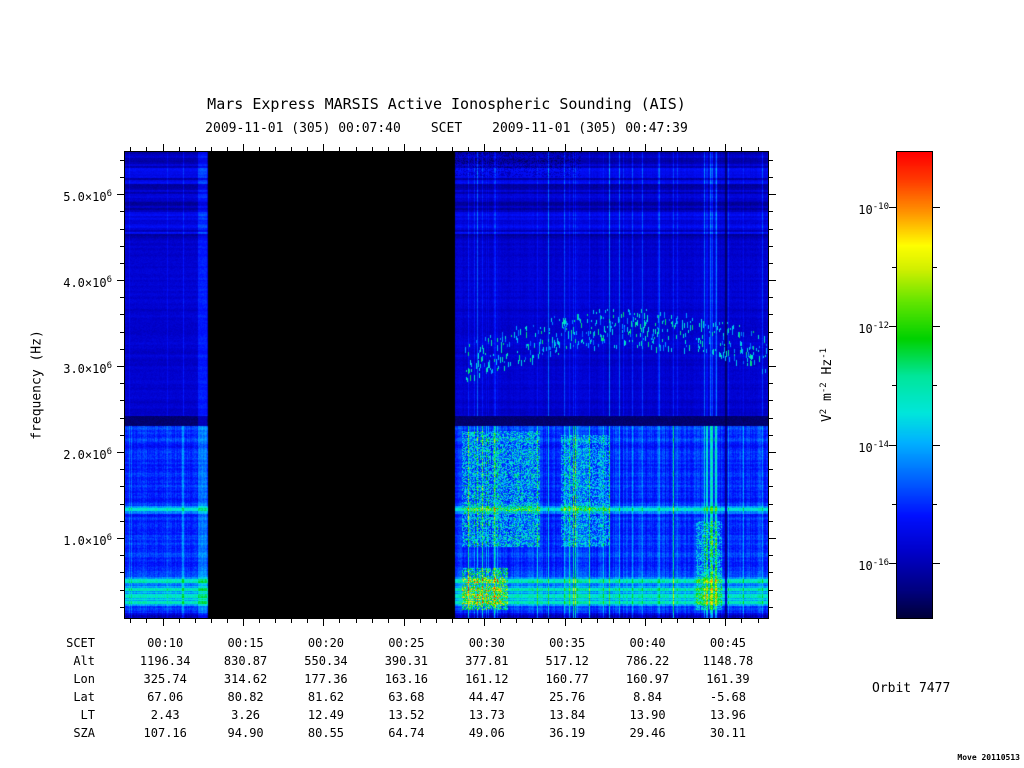  What do you see at coordinates (487, 679) in the screenshot?
I see `ephemeris-value: 161.12` at bounding box center [487, 679].